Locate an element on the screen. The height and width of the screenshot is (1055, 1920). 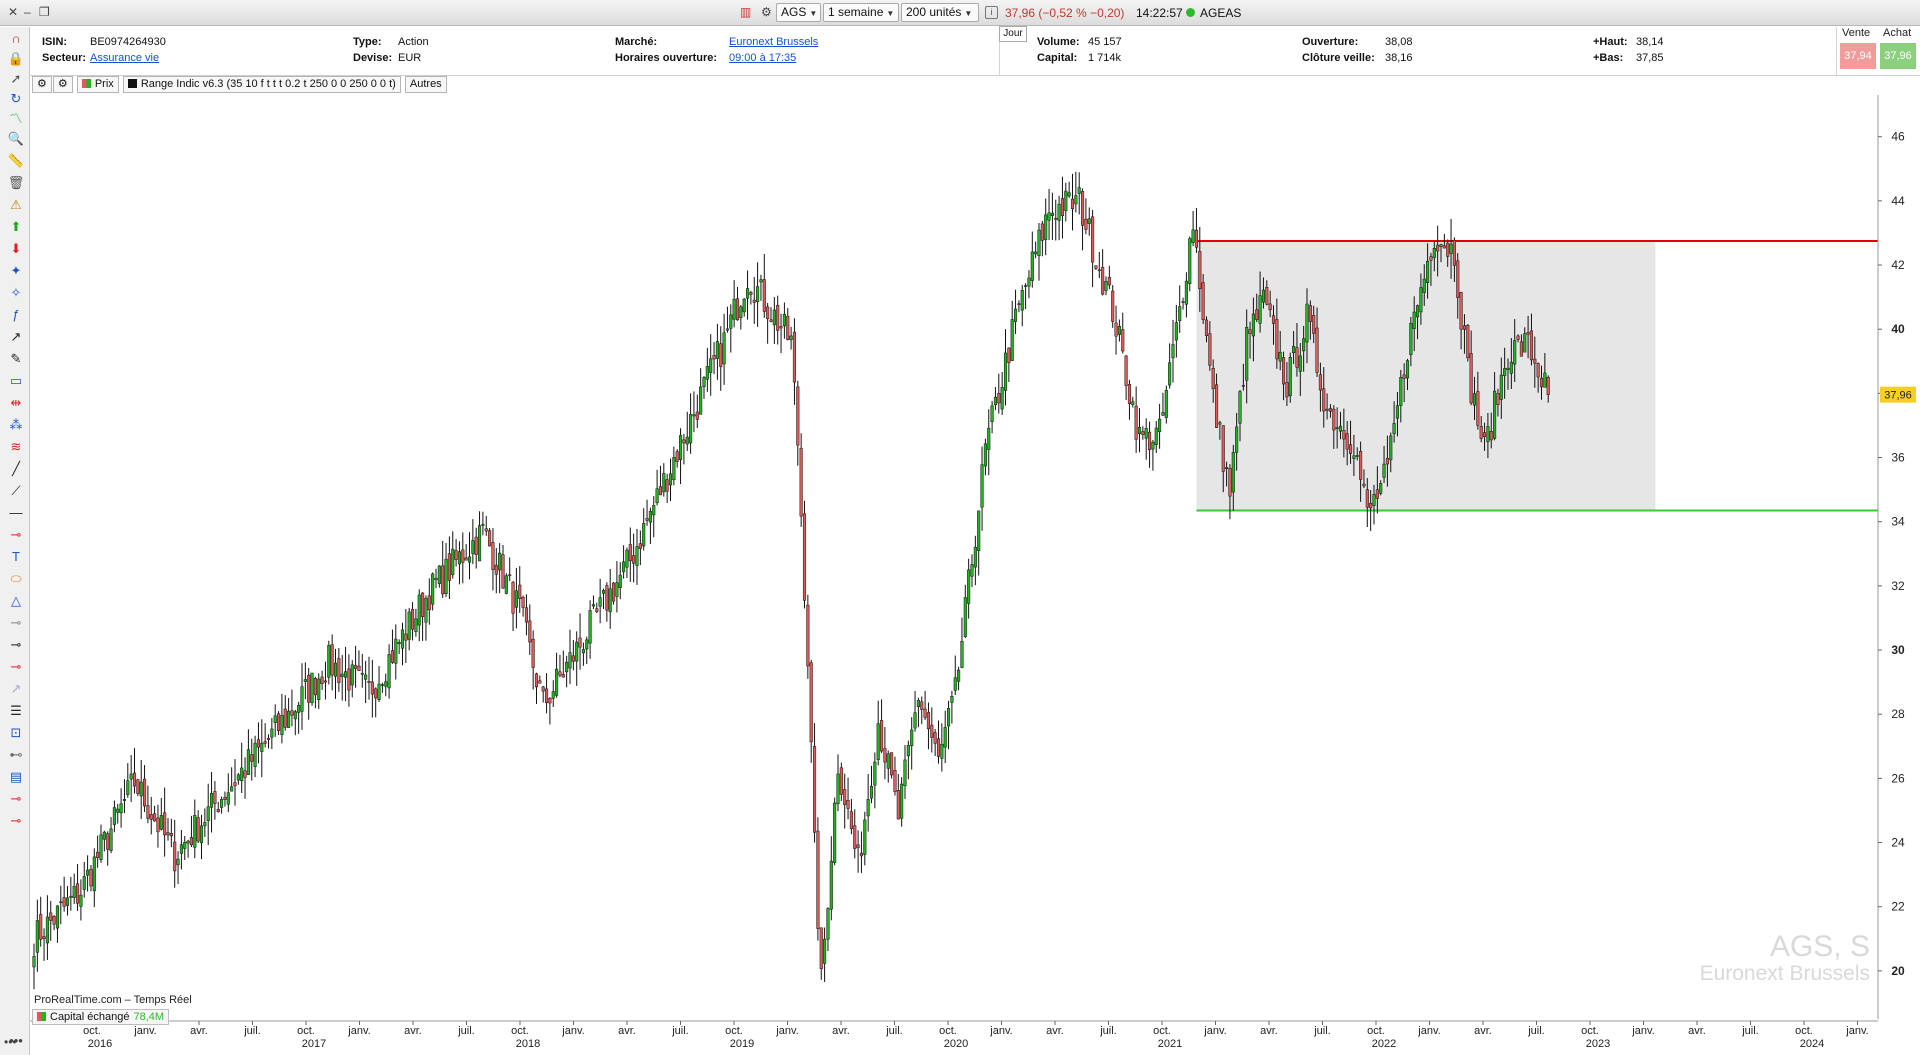
channel-icon: ≋ is located at coordinates (16, 446).